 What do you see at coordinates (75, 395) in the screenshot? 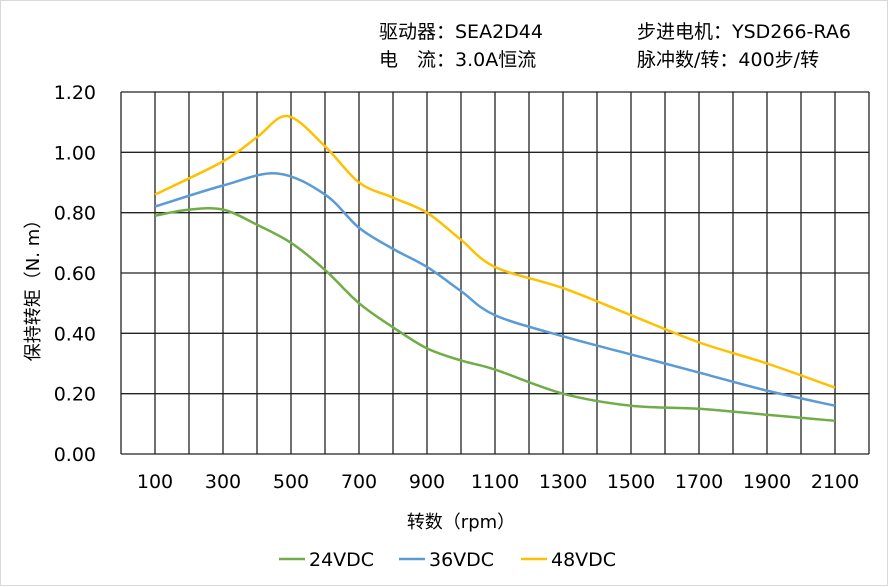
I see `y-tick-label: 0.20` at bounding box center [75, 395].